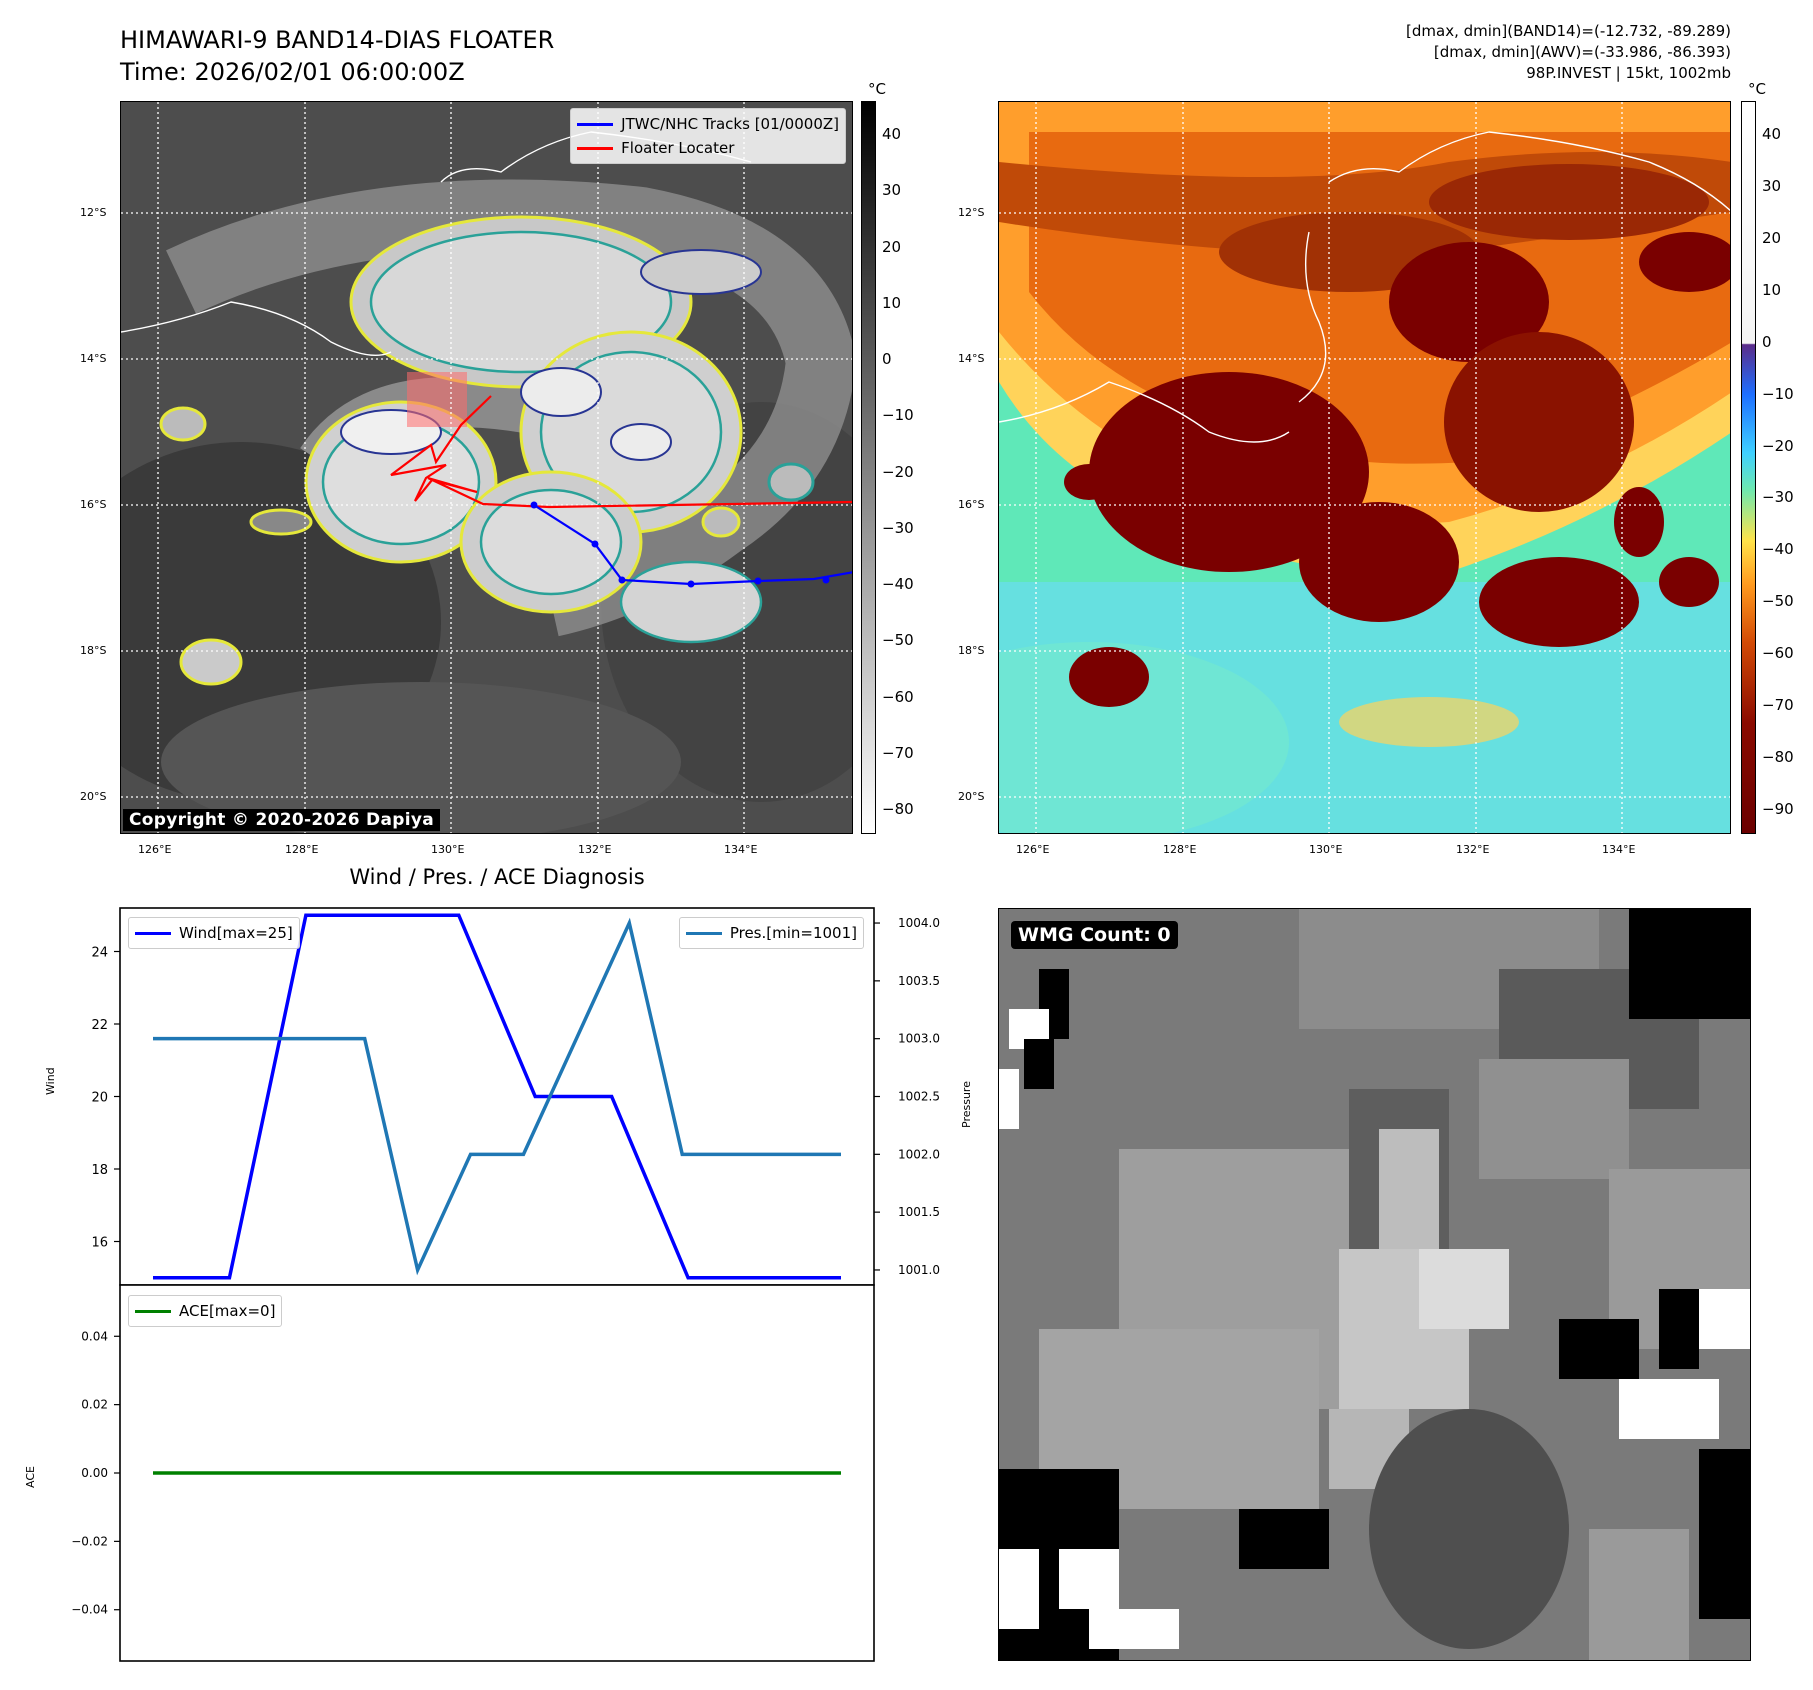 The width and height of the screenshot is (1813, 1690). What do you see at coordinates (1772, 134) in the screenshot?
I see `awv-colorbar-tick-label: 40` at bounding box center [1772, 134].